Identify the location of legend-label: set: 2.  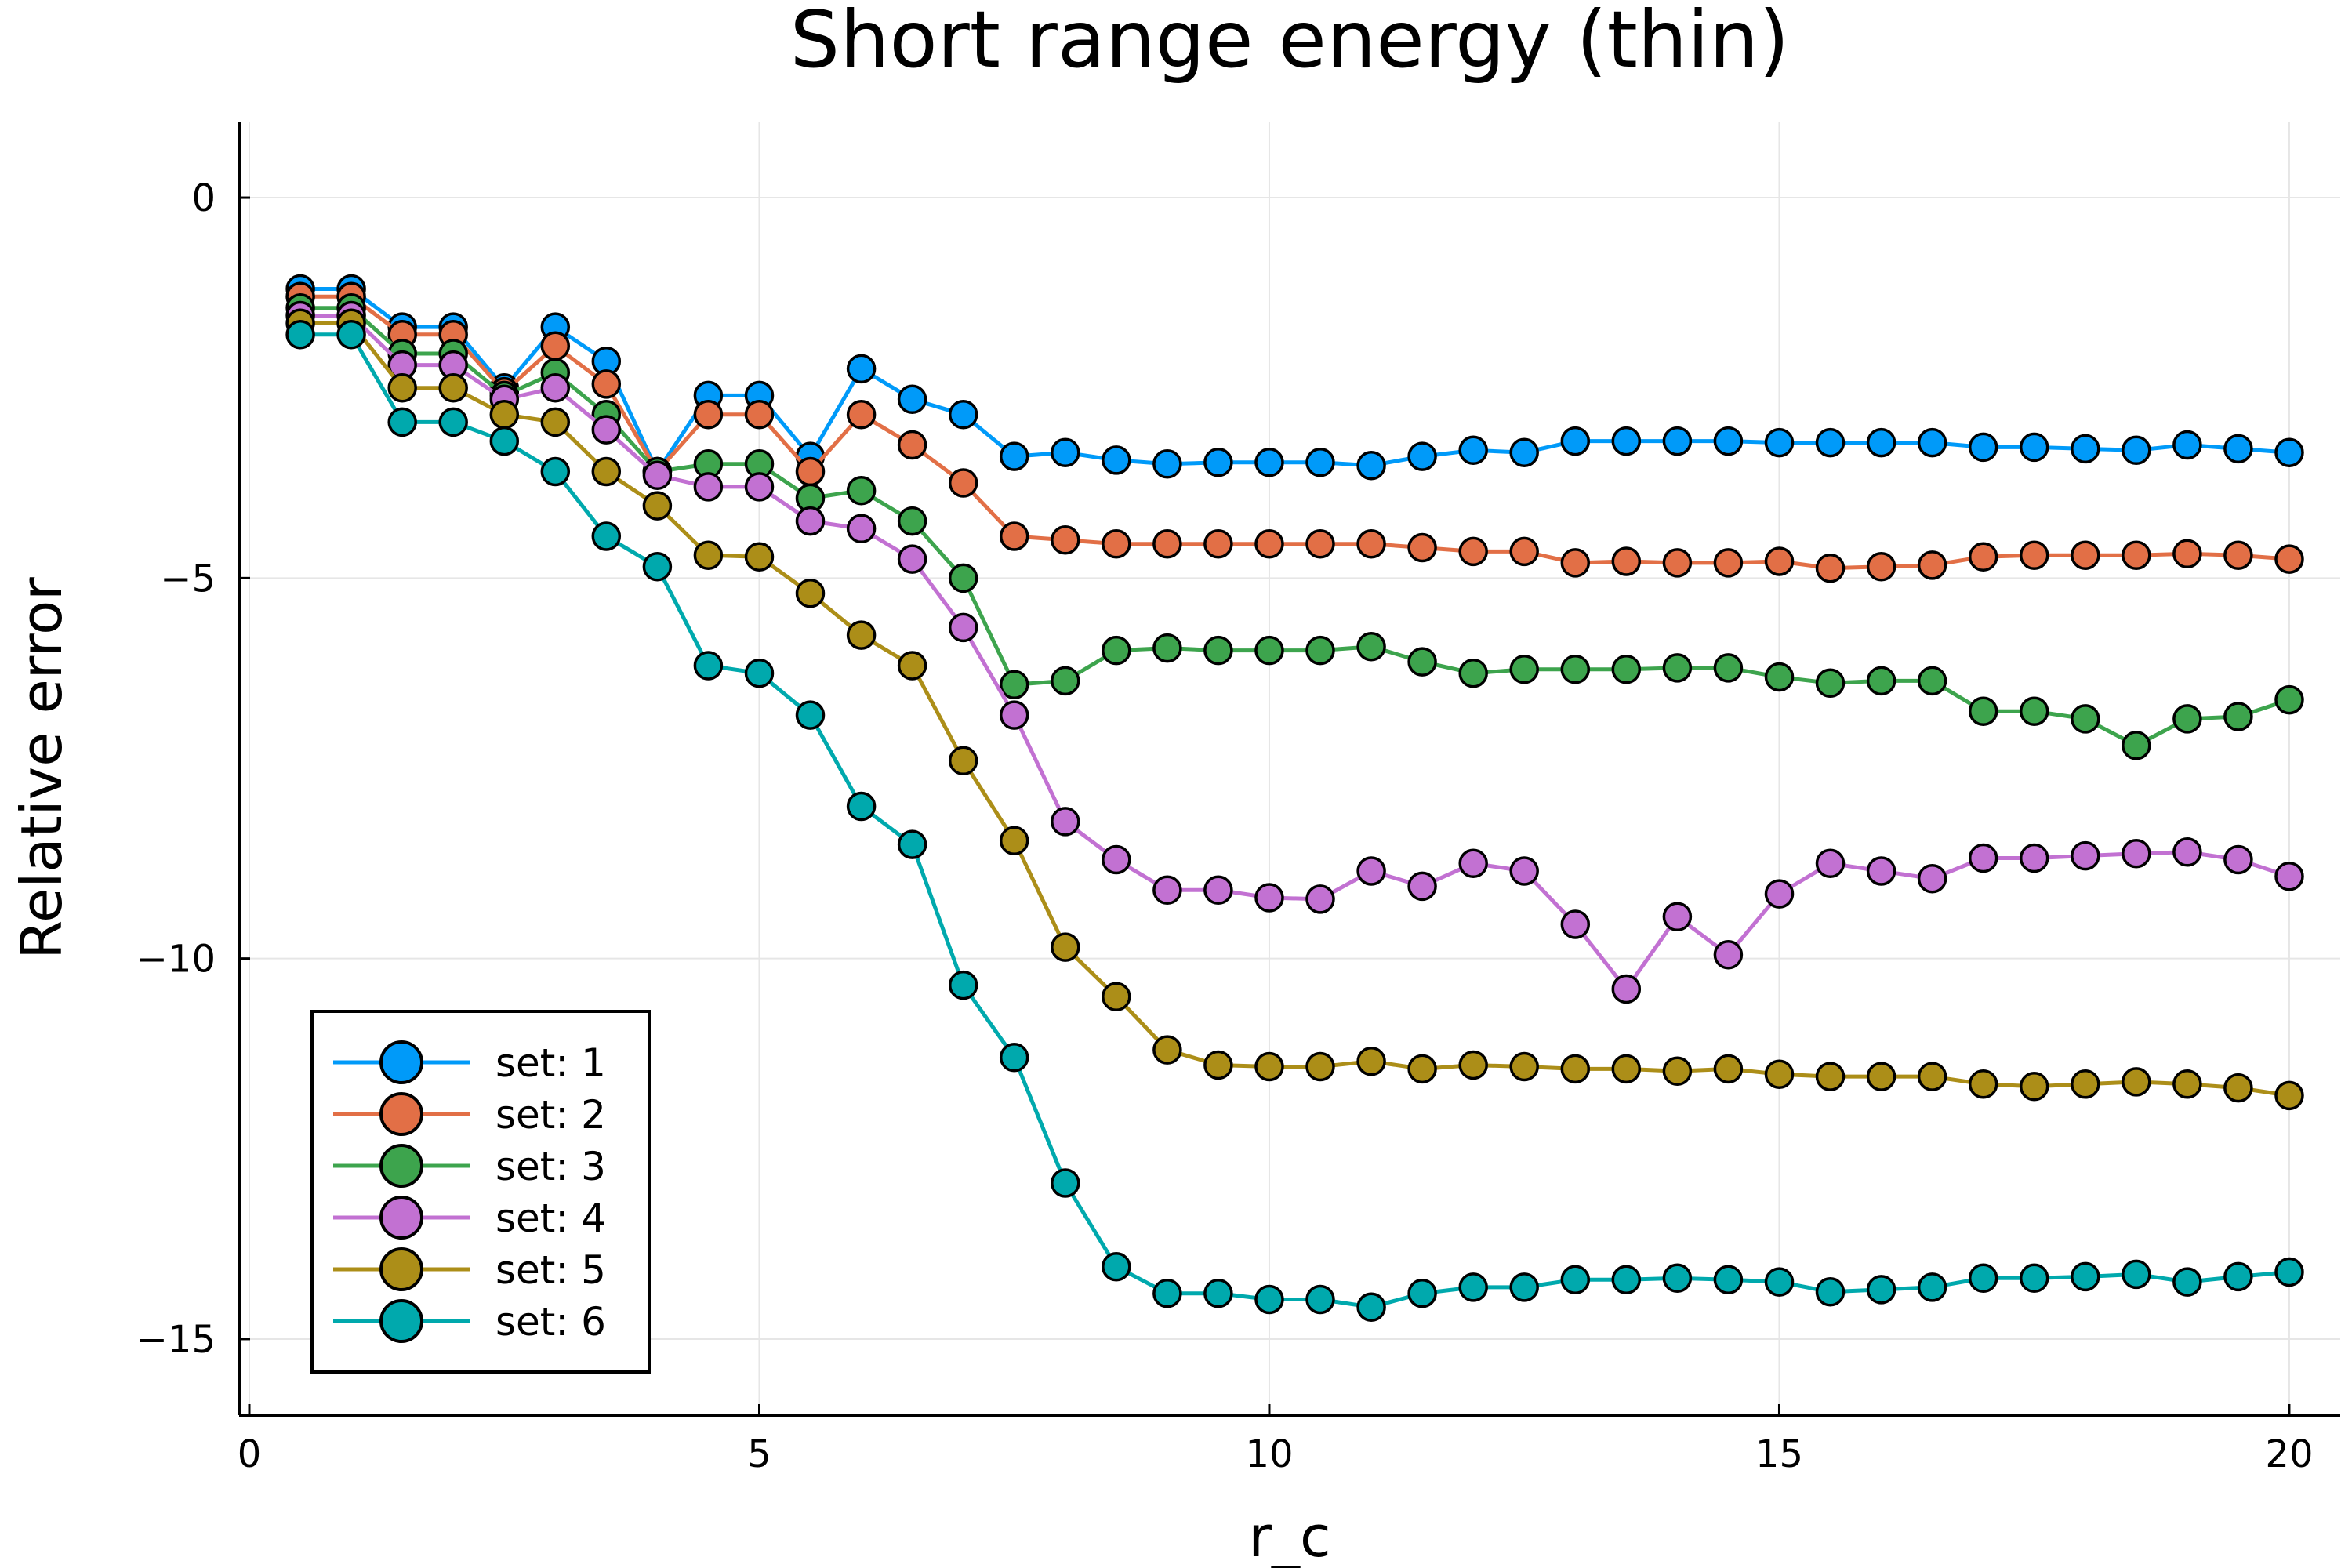
(550, 1115).